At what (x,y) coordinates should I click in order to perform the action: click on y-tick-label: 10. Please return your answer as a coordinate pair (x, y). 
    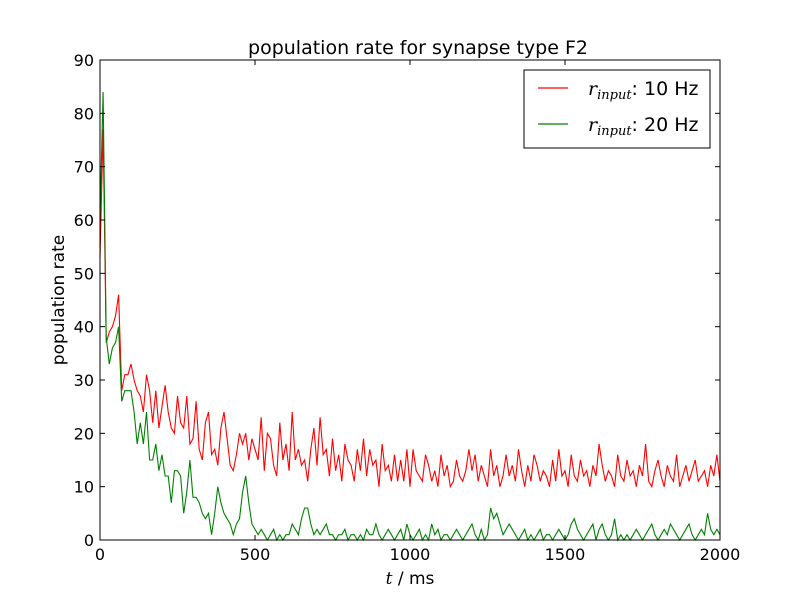
    Looking at the image, I should click on (84, 487).